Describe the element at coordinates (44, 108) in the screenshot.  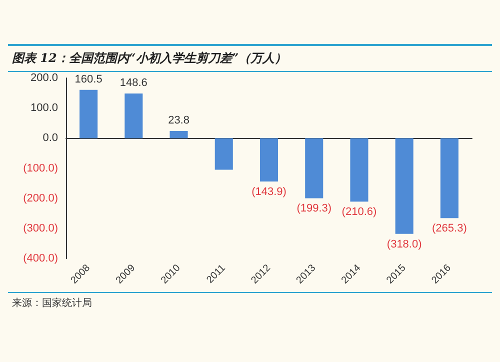
I see `y-tick-label: 100.0` at that location.